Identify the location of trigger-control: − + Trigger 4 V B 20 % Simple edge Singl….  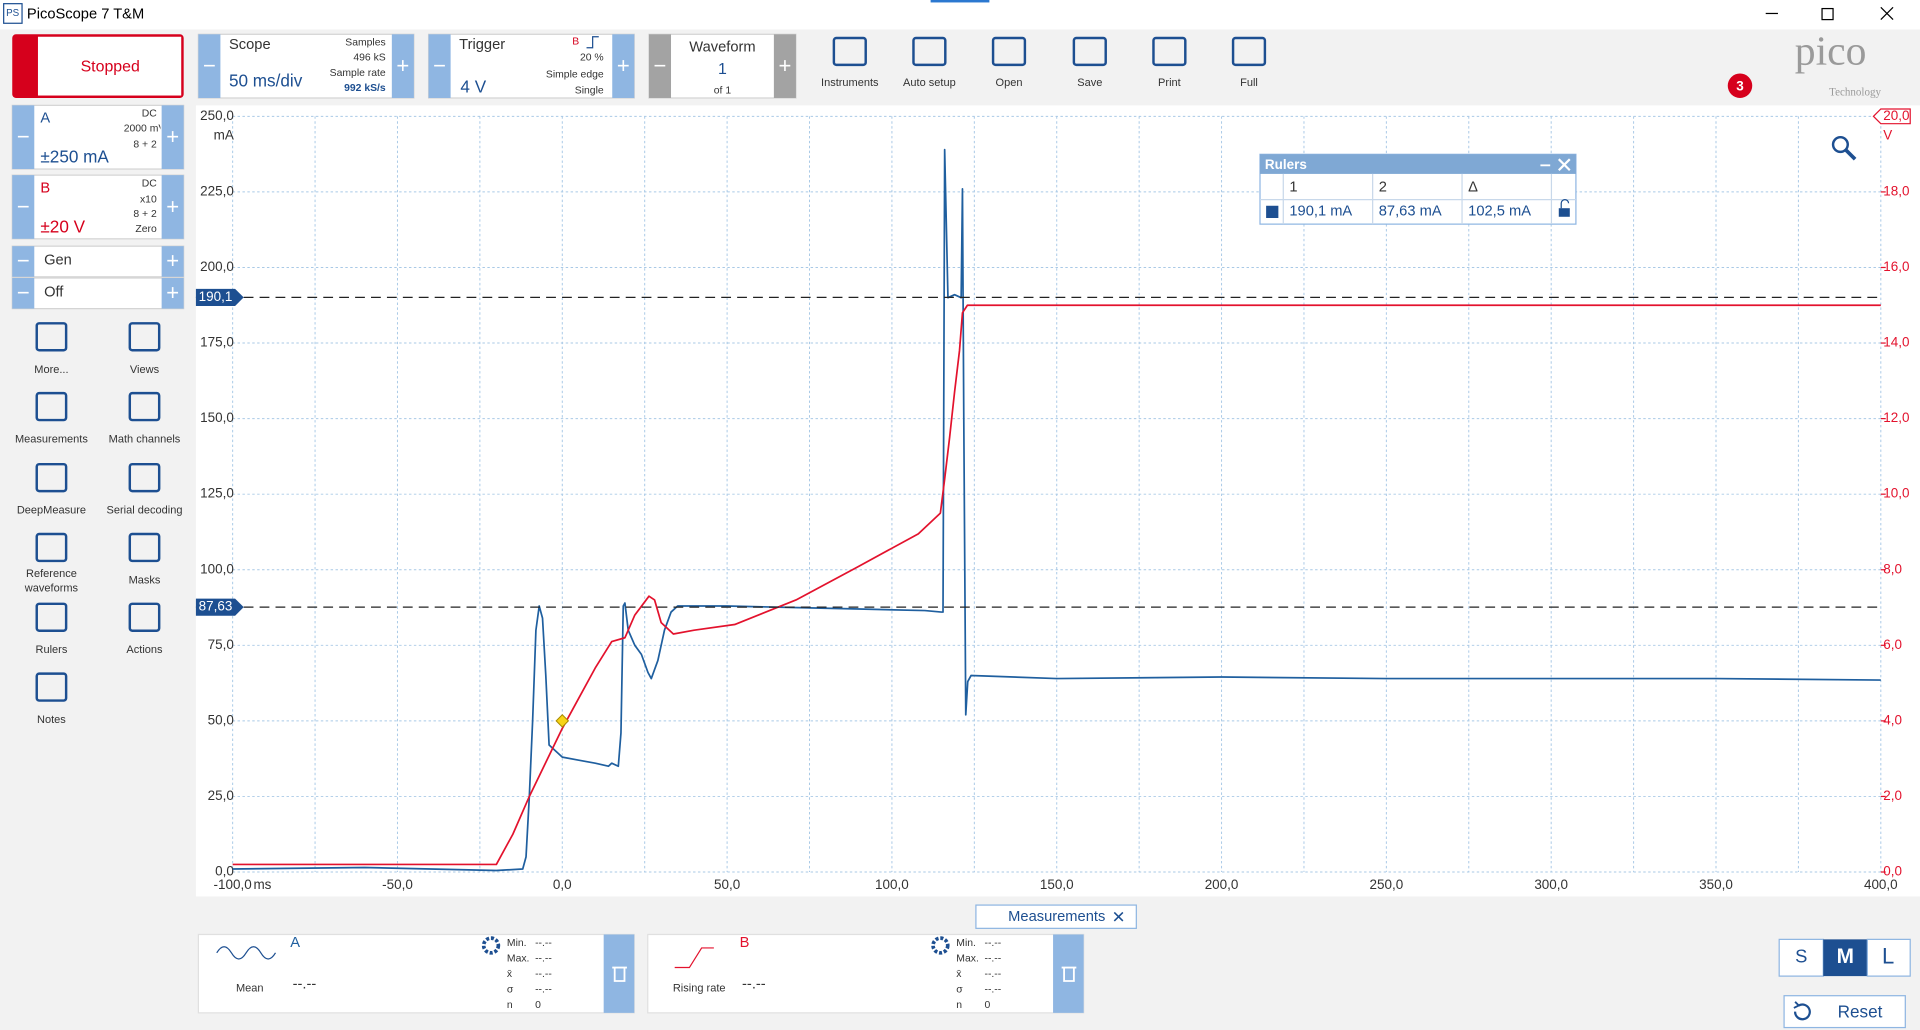
(531, 66).